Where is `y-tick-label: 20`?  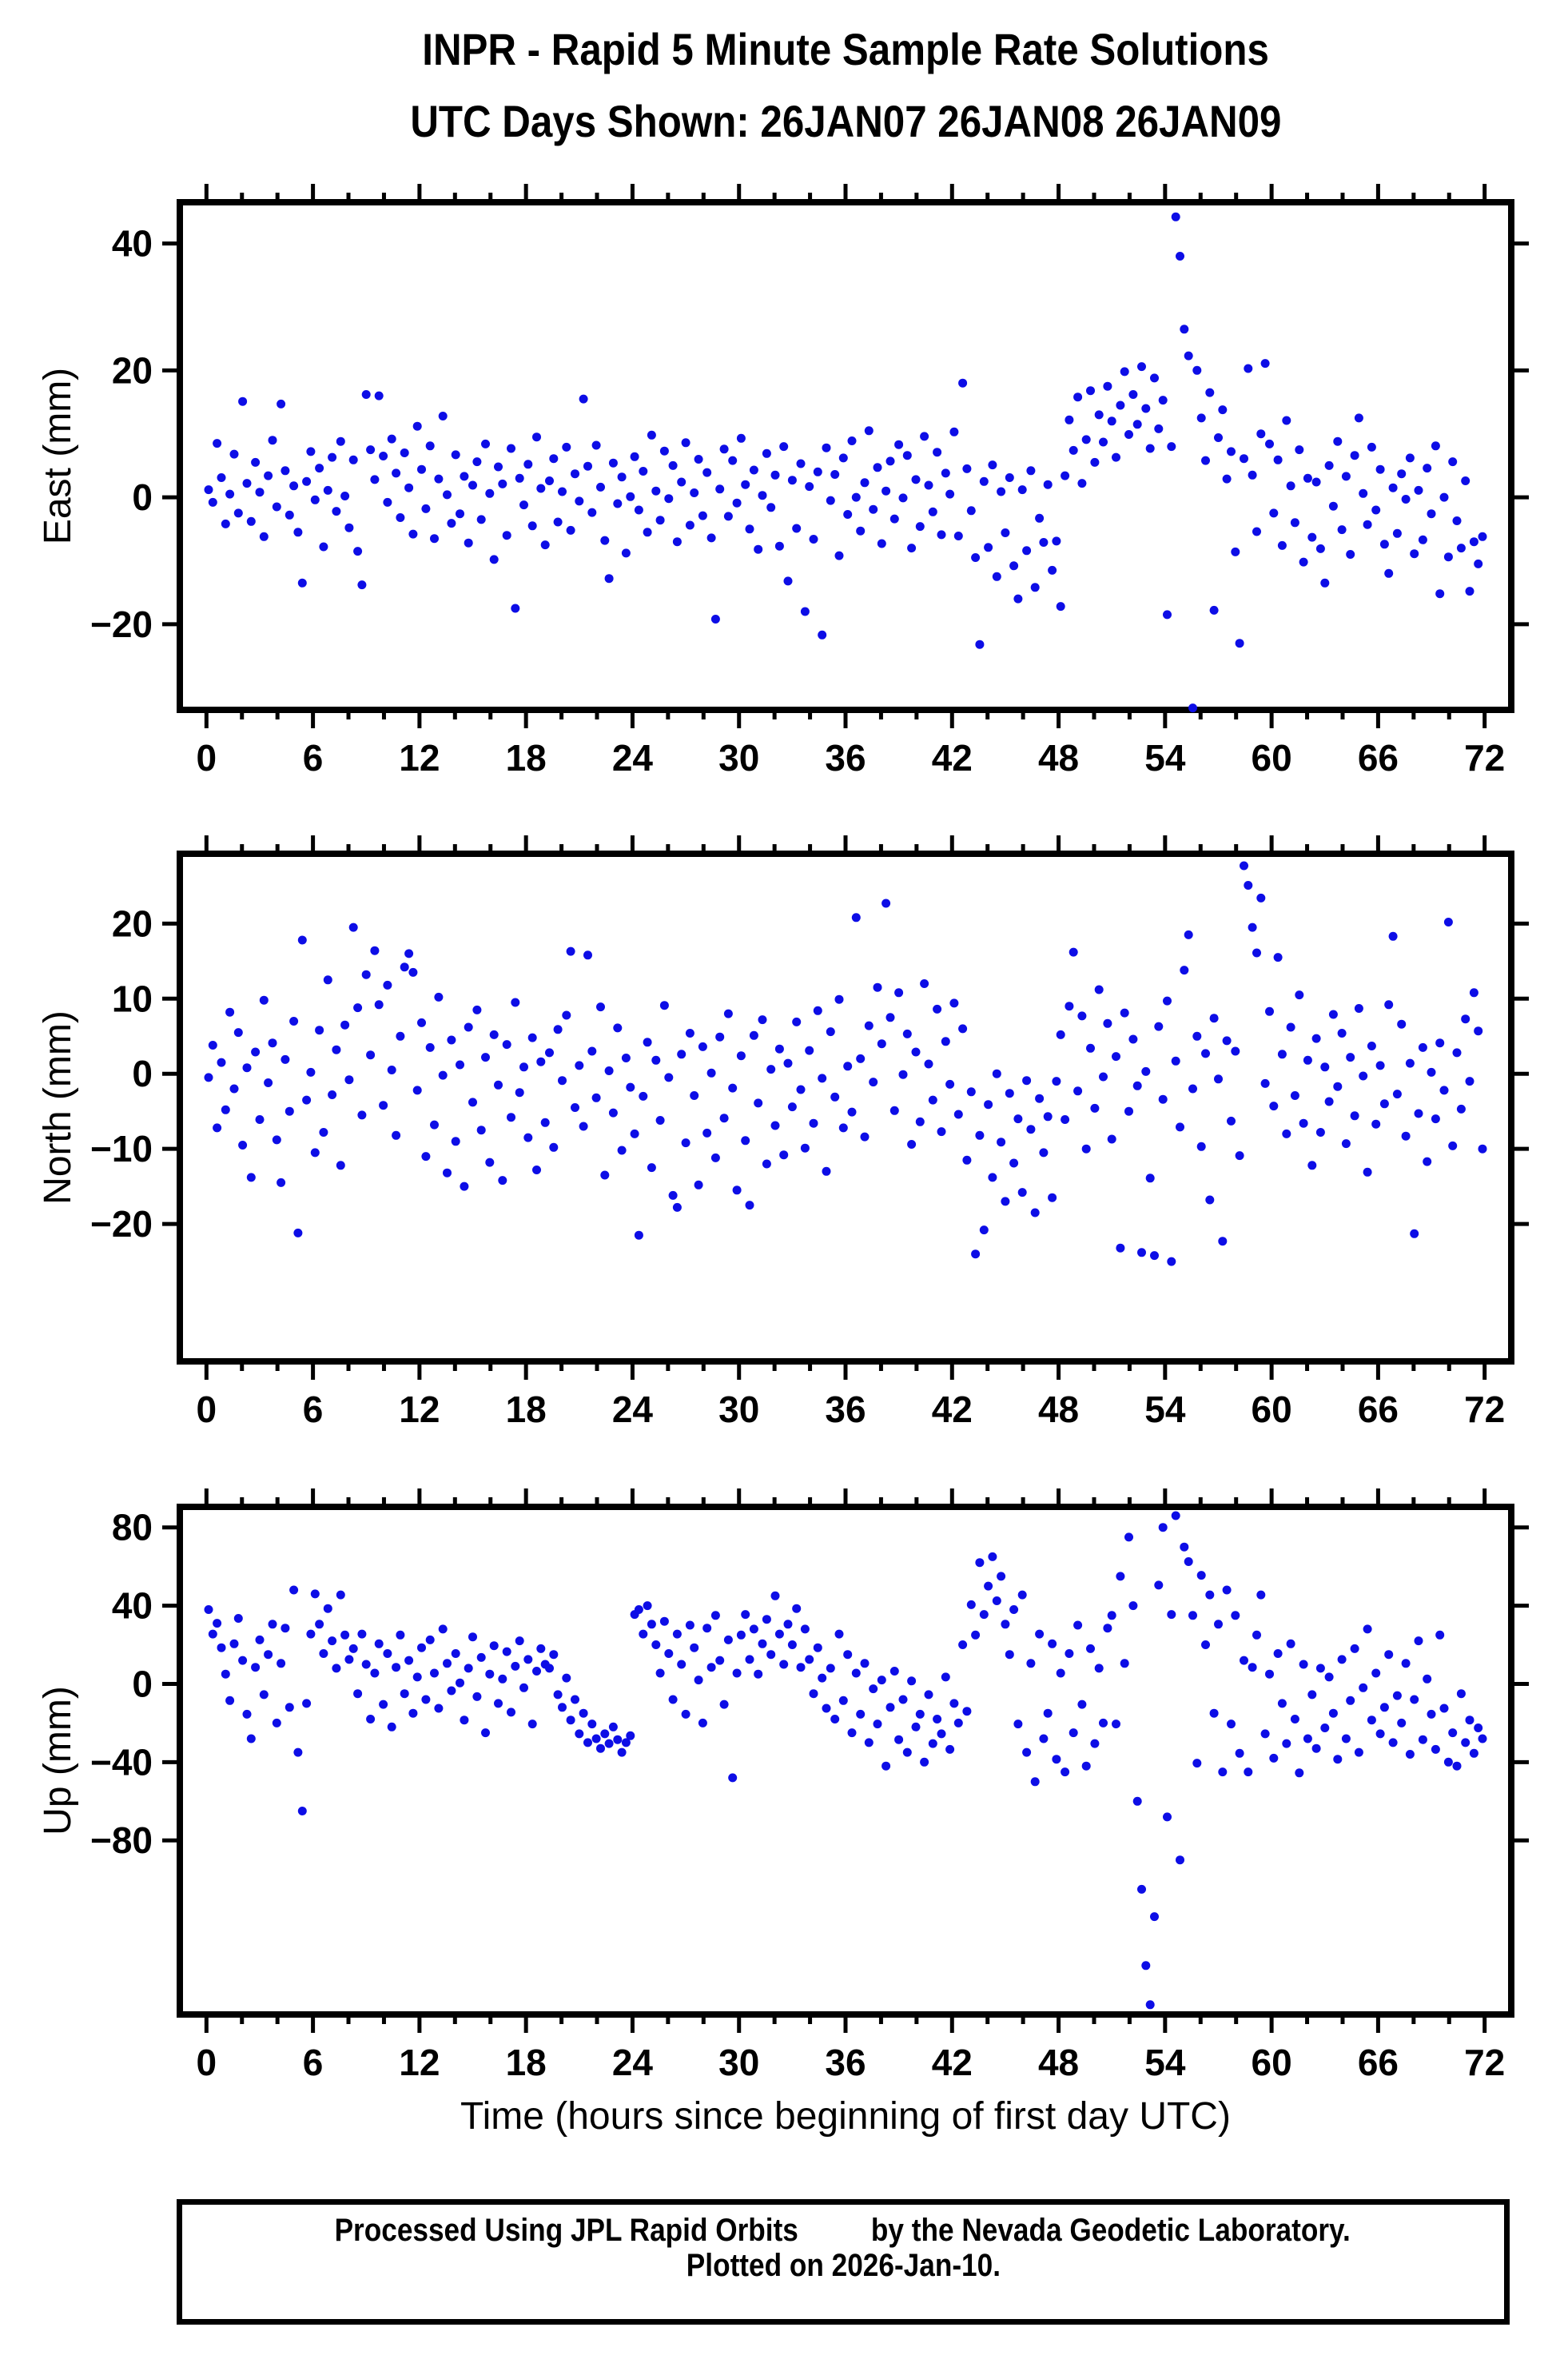 y-tick-label: 20 is located at coordinates (132, 370).